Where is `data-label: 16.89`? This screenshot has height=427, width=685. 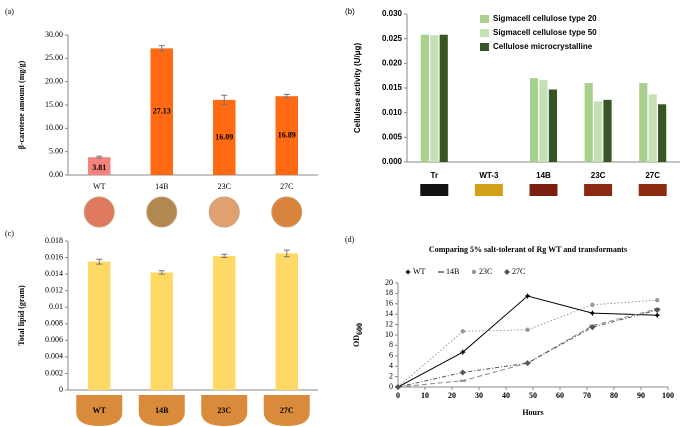 data-label: 16.89 is located at coordinates (287, 134).